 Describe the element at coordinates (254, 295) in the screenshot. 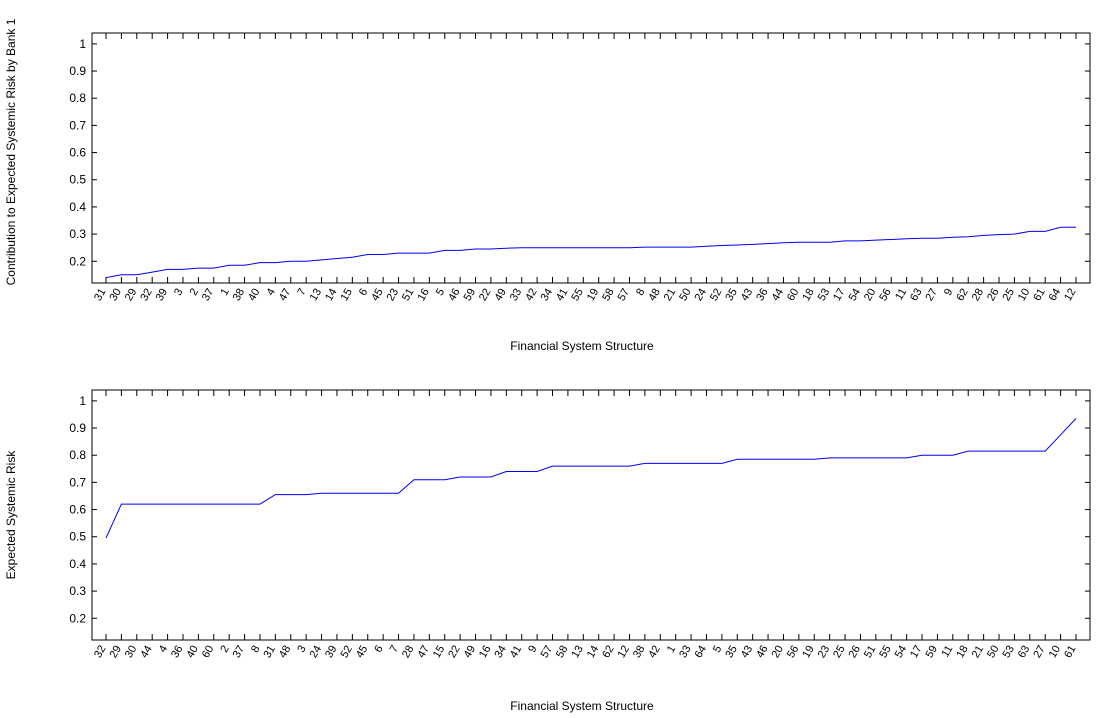

I see `top-x-tick-label: 40` at that location.